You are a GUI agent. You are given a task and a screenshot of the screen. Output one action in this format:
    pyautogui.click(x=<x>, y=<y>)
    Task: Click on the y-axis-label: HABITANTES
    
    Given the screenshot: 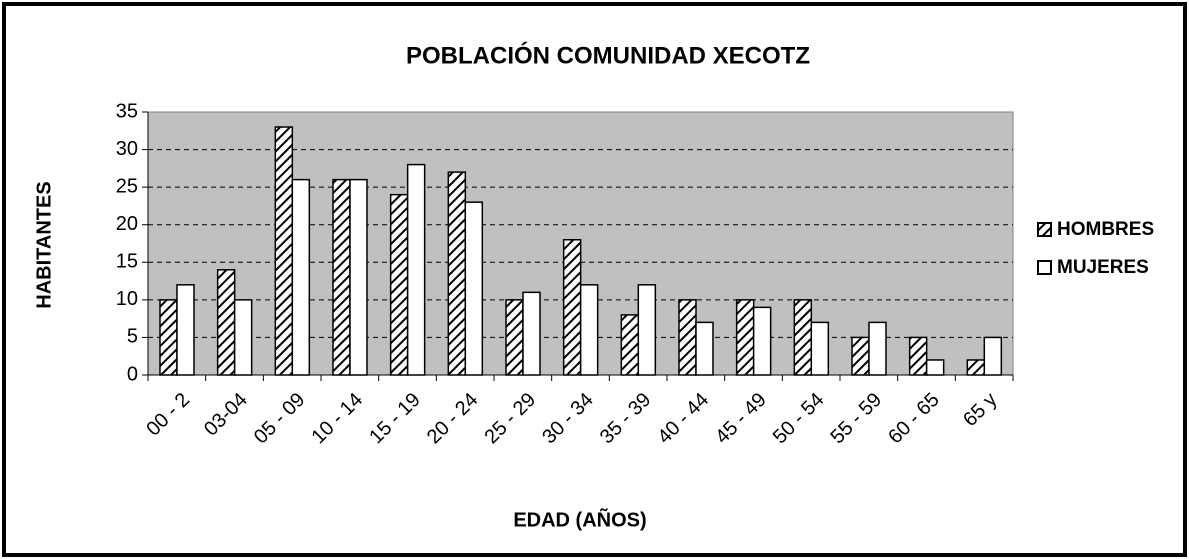 What is the action you would take?
    pyautogui.click(x=44, y=244)
    